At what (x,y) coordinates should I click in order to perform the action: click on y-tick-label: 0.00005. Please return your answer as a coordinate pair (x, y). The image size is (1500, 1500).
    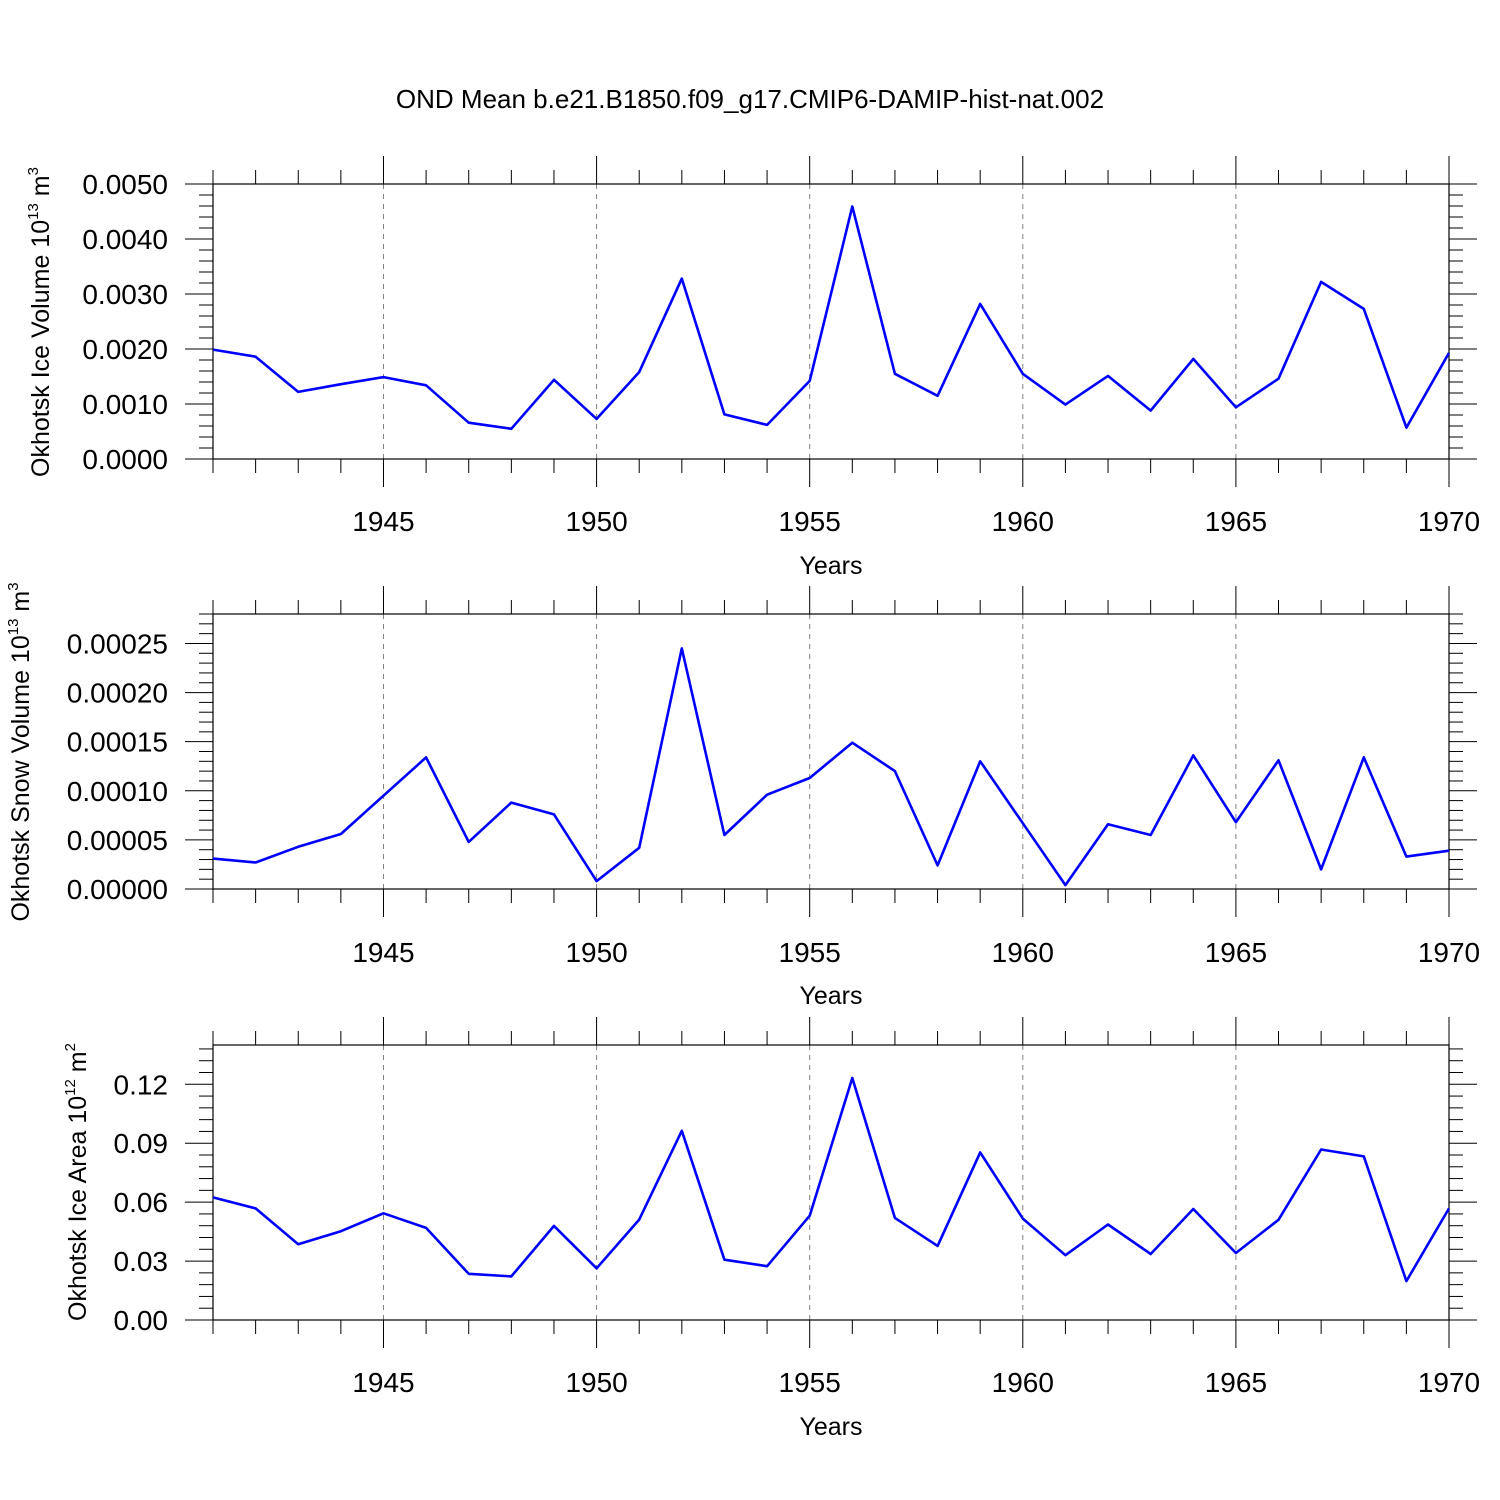
    Looking at the image, I should click on (117, 840).